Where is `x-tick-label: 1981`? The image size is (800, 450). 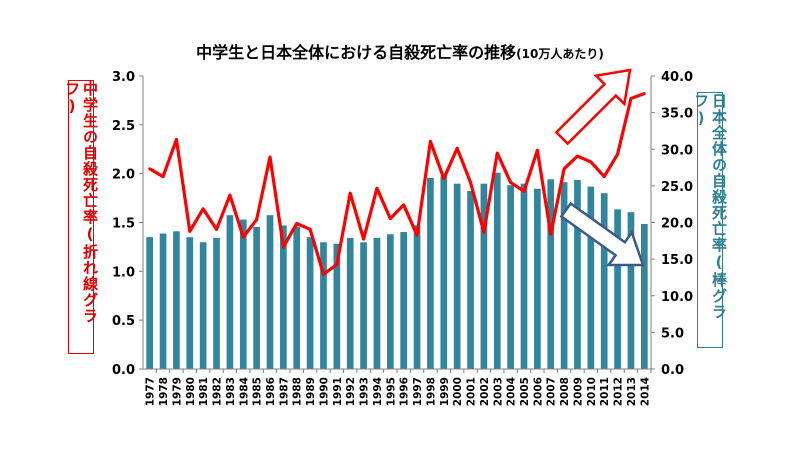 x-tick-label: 1981 is located at coordinates (204, 391).